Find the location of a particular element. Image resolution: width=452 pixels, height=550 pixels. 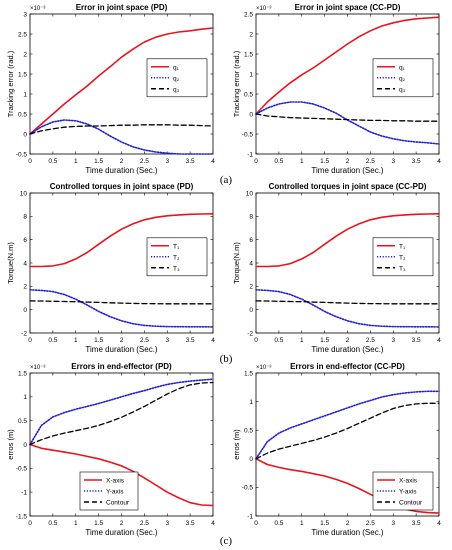

y-tick-label: 8 is located at coordinates (25, 217).